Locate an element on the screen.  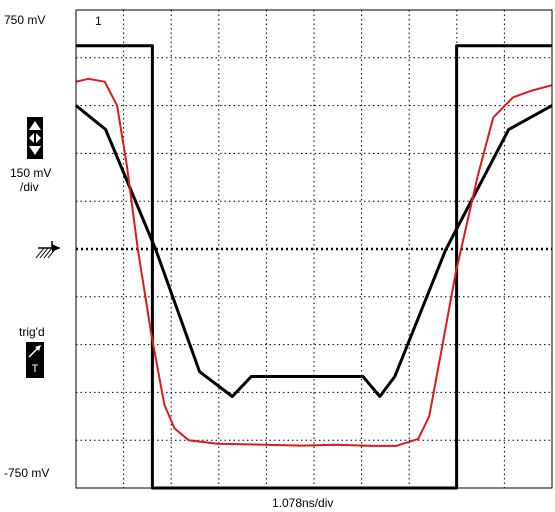
trigger-badge: T is located at coordinates (35, 369).